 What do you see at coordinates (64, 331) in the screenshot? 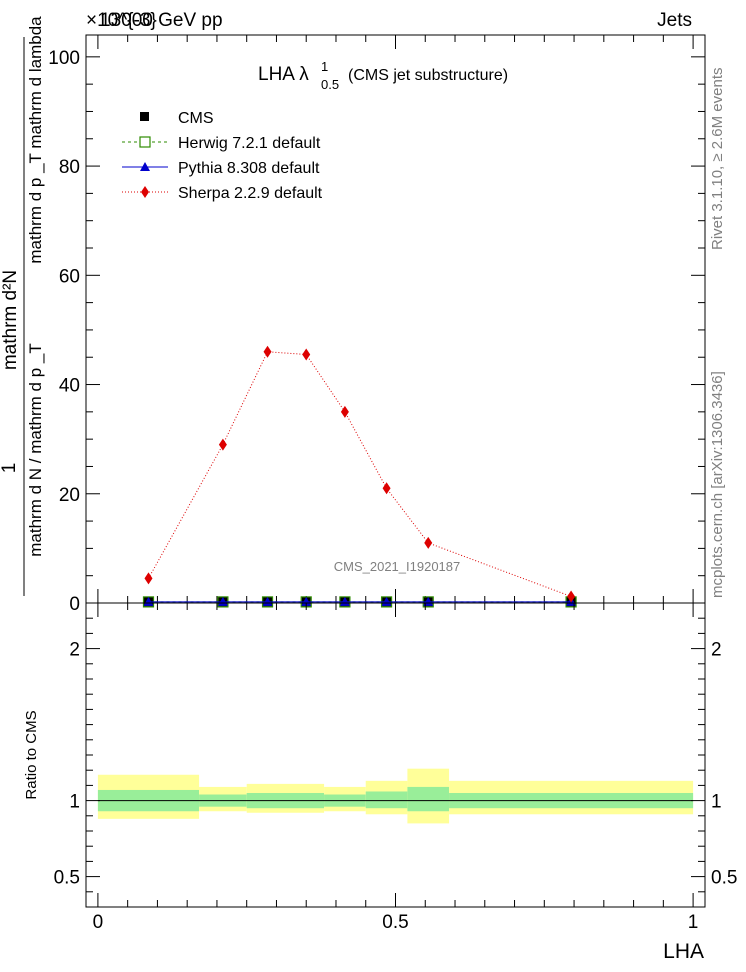
I see `main-y-tick-labels: 0 20 40 60 80 100` at bounding box center [64, 331].